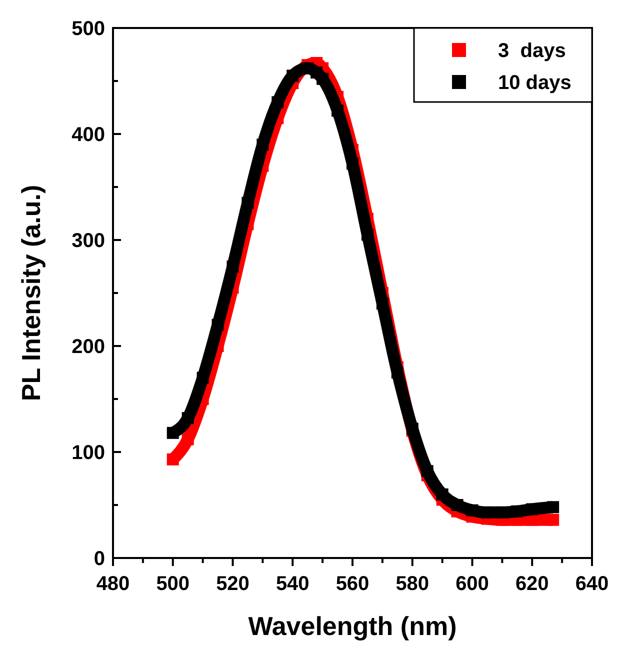  Describe the element at coordinates (592, 584) in the screenshot. I see `x-tick-label: 640` at that location.